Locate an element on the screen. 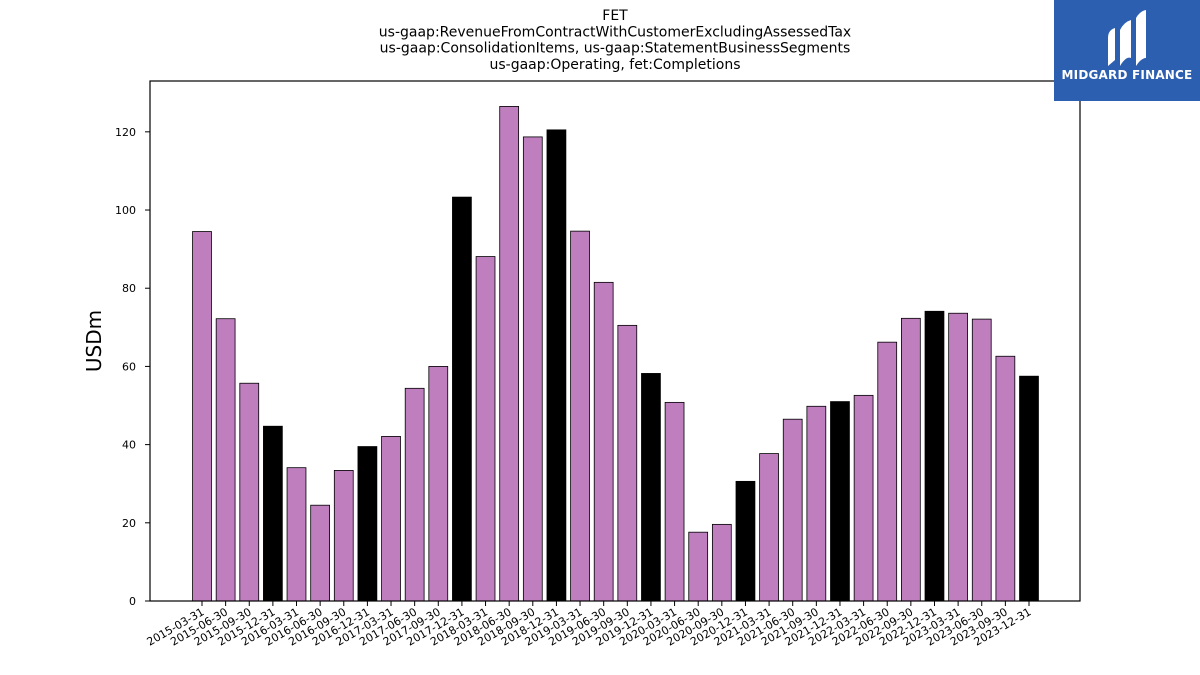 This screenshot has width=1200, height=675. y-tick-label-0: 0 is located at coordinates (132, 601).